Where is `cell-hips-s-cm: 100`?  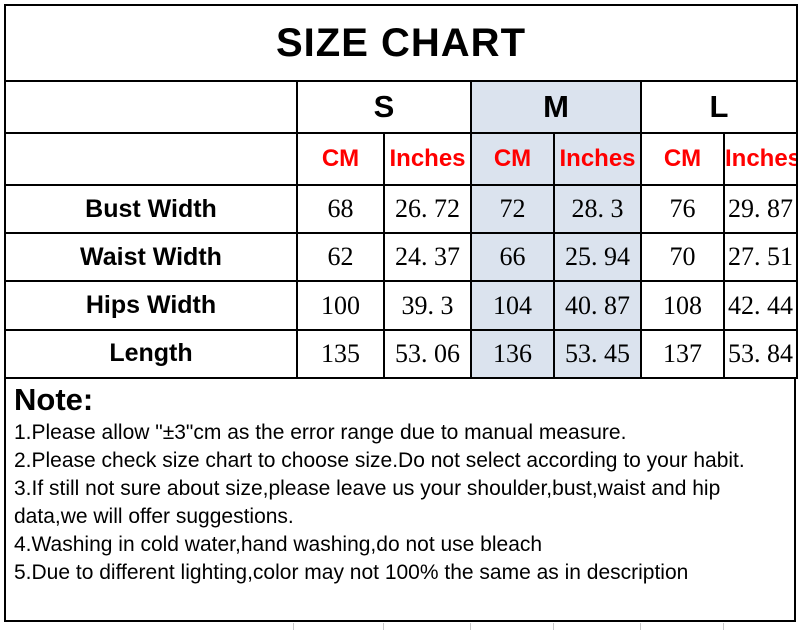
cell-hips-s-cm: 100 is located at coordinates (340, 305).